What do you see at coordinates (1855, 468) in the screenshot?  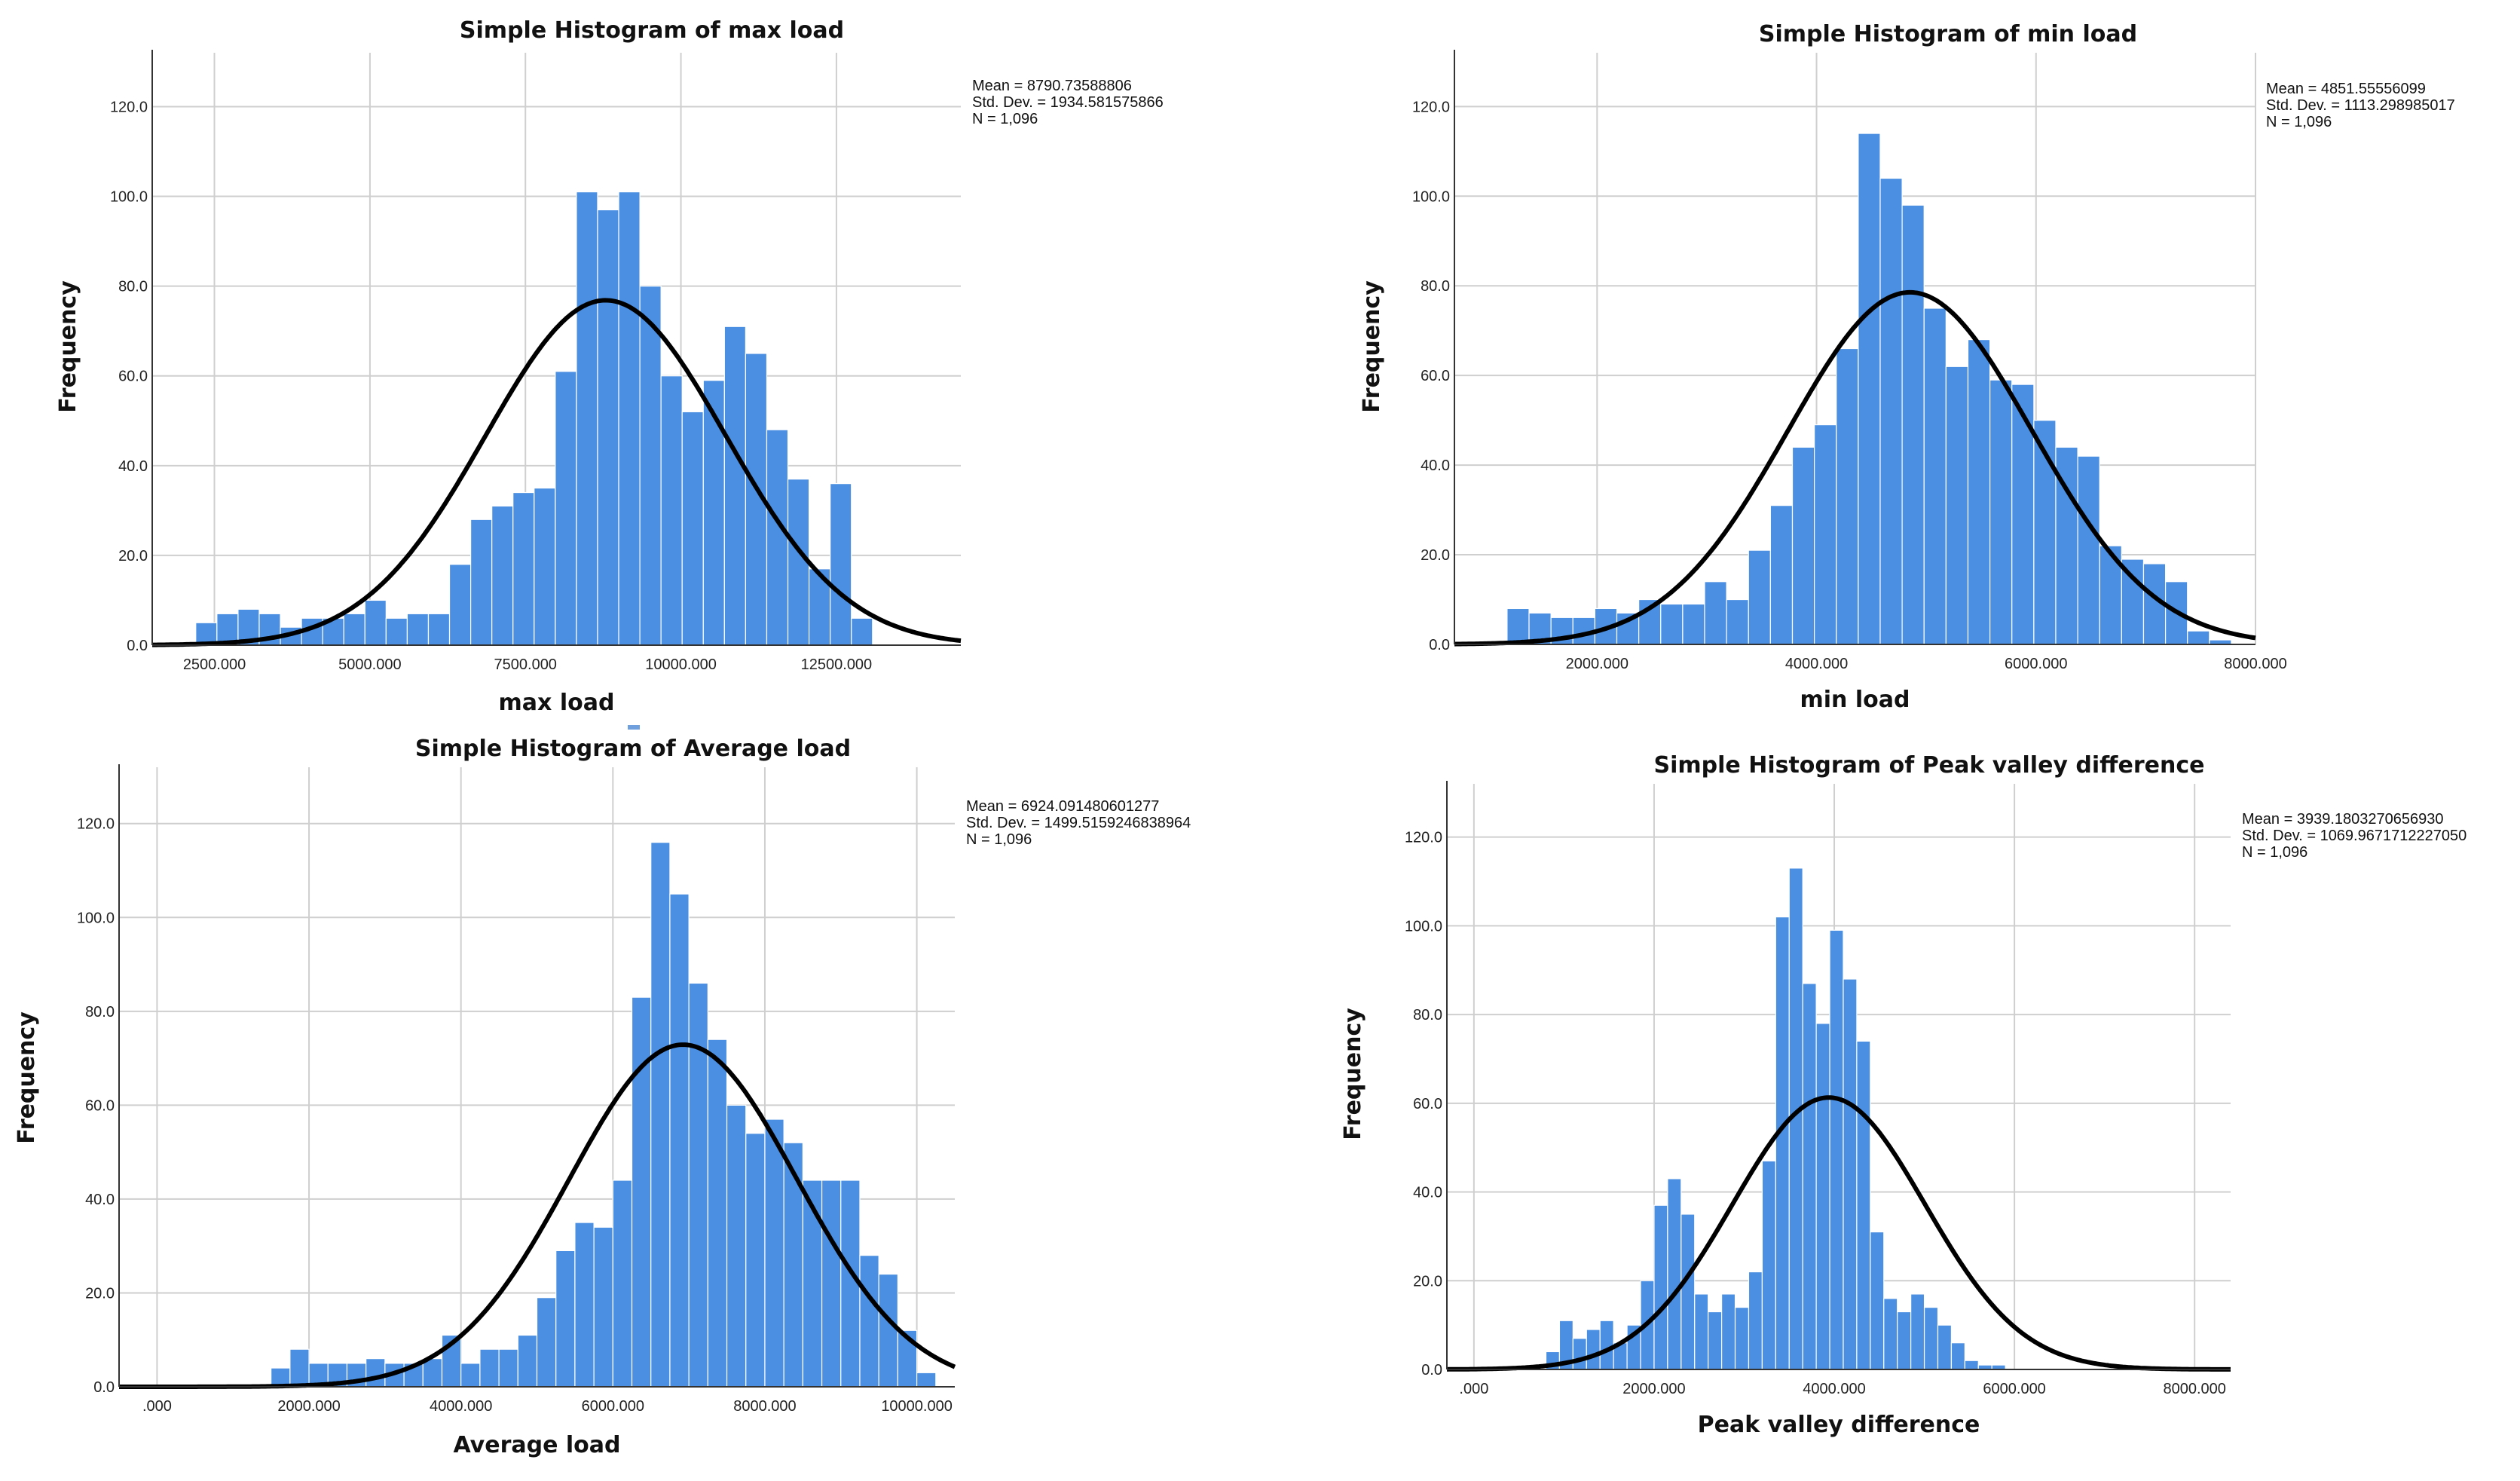 I see `normal-curve` at bounding box center [1855, 468].